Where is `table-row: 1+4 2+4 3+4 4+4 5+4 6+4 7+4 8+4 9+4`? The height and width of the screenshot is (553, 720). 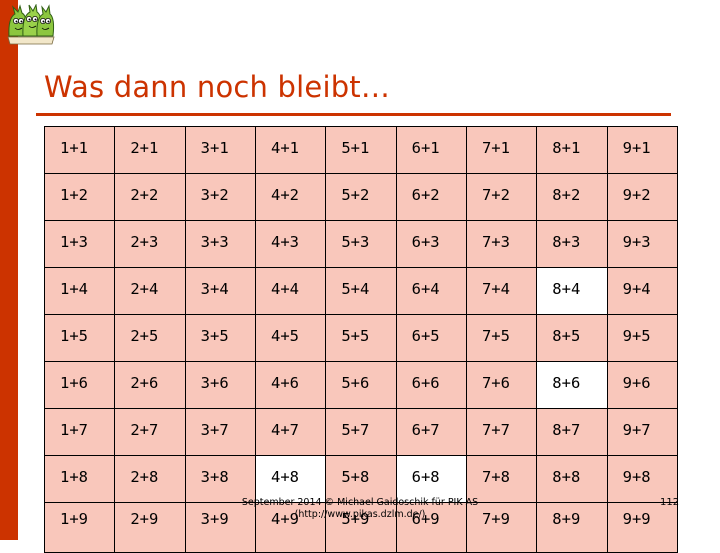
table-row: 1+4 2+4 3+4 4+4 5+4 6+4 7+4 8+4 9+4 is located at coordinates (361, 291).